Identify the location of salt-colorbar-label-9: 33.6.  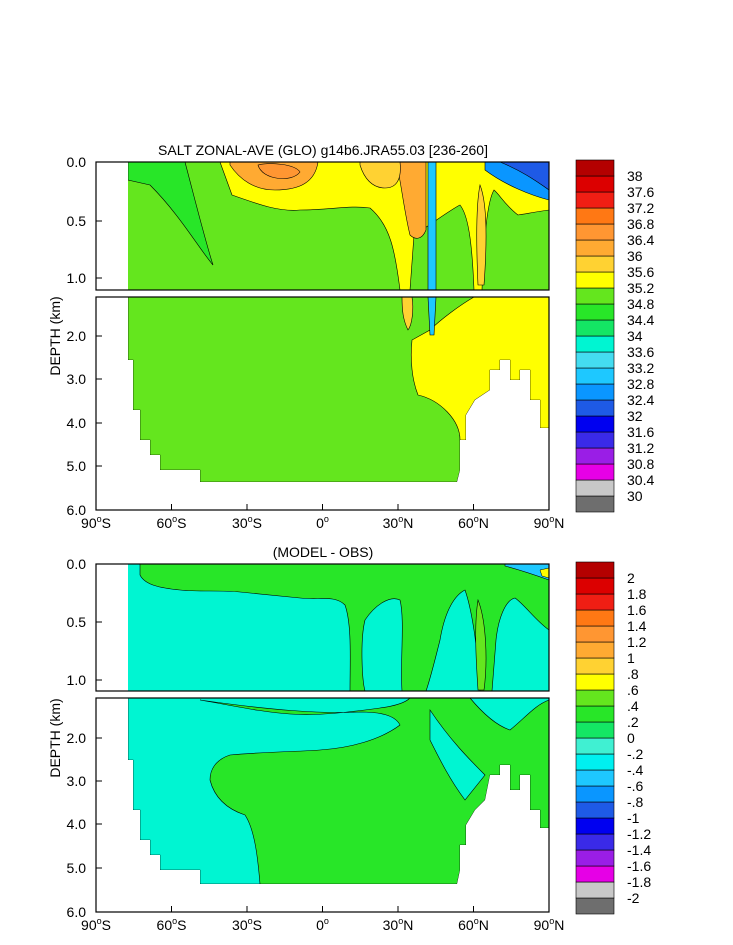
(640, 352).